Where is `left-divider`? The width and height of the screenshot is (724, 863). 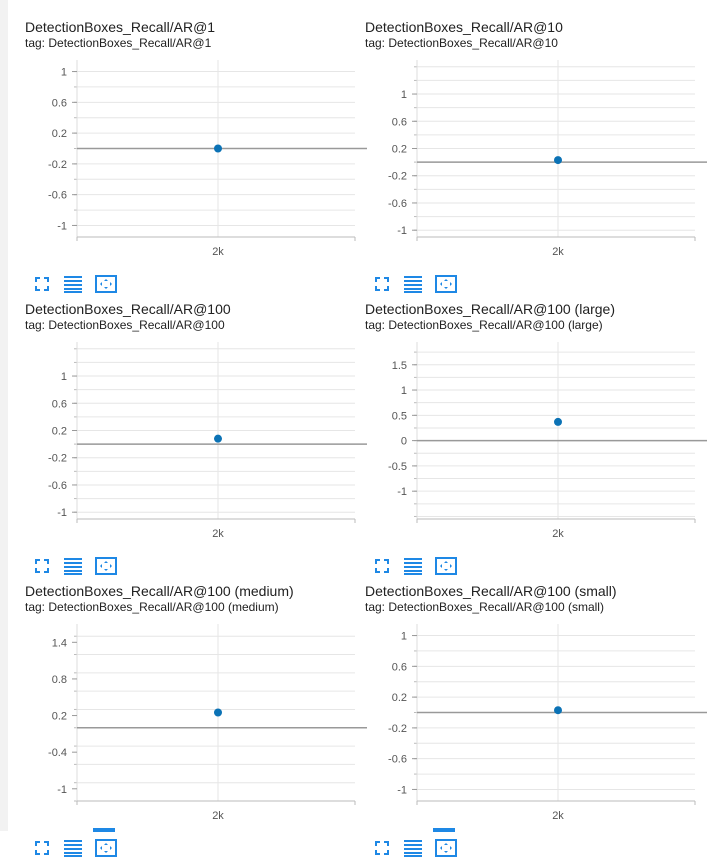 left-divider is located at coordinates (4, 415).